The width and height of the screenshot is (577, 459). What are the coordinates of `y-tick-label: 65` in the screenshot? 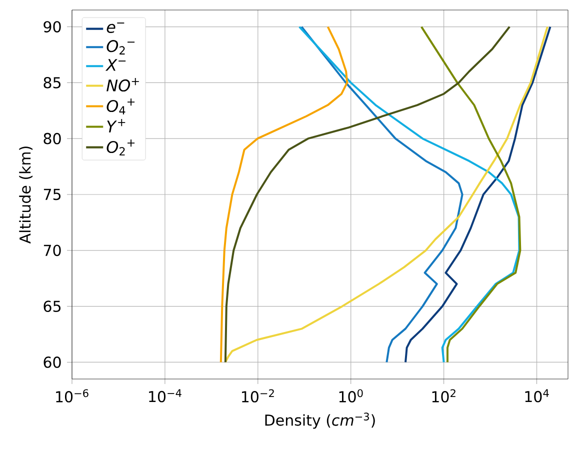 It's located at (52, 306).